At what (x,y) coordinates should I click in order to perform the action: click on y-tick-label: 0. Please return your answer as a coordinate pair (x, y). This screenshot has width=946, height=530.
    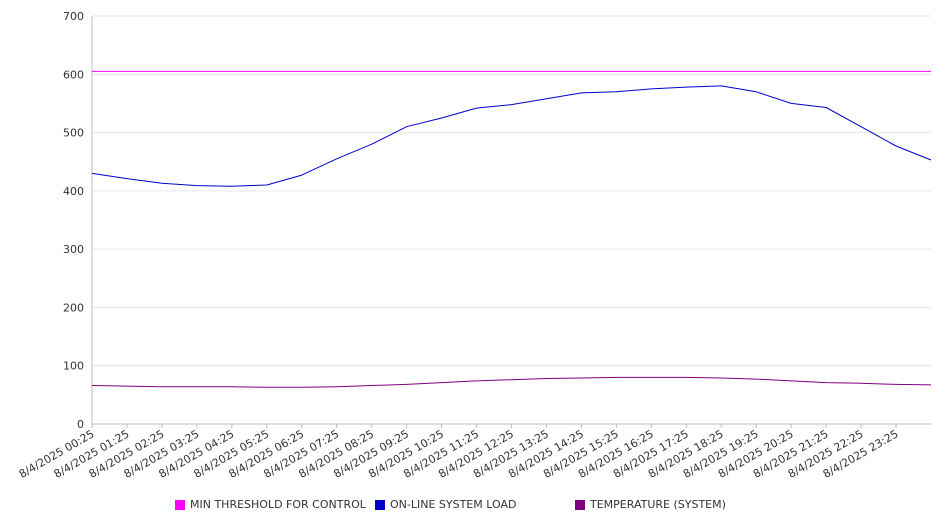
    Looking at the image, I should click on (80, 424).